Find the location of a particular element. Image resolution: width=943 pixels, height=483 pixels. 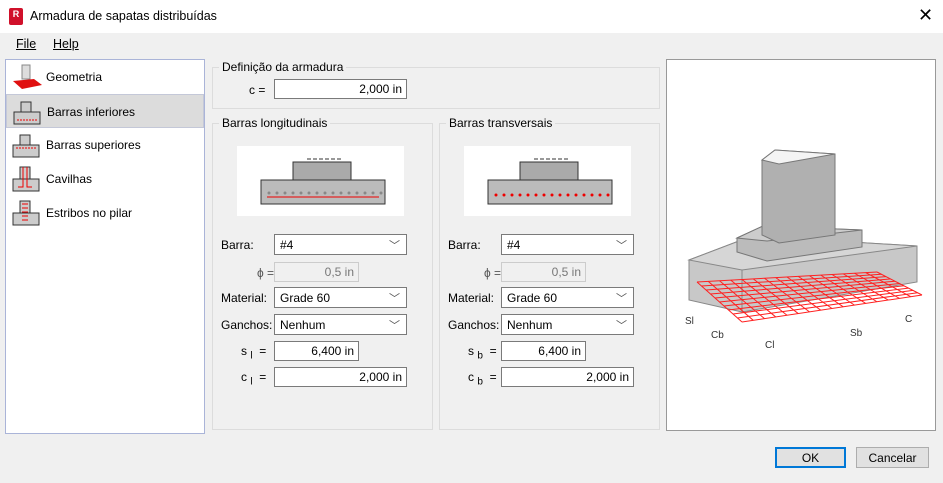

sb-label: Sb is located at coordinates (856, 333).